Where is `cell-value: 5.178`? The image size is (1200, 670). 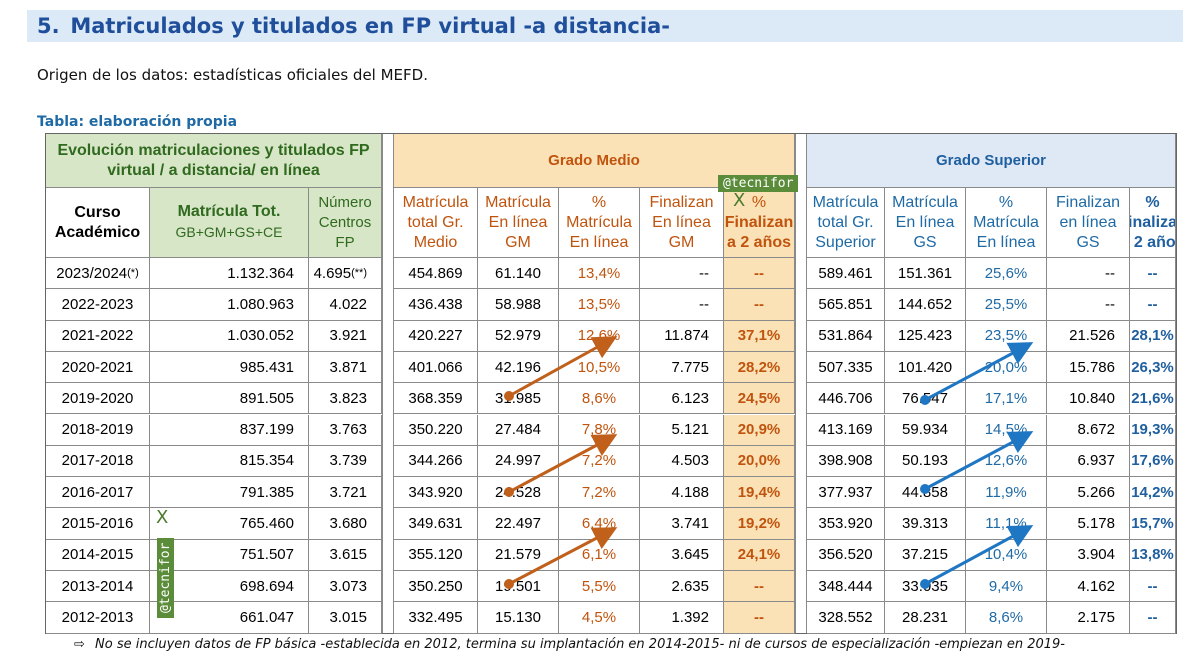 cell-value: 5.178 is located at coordinates (1096, 524).